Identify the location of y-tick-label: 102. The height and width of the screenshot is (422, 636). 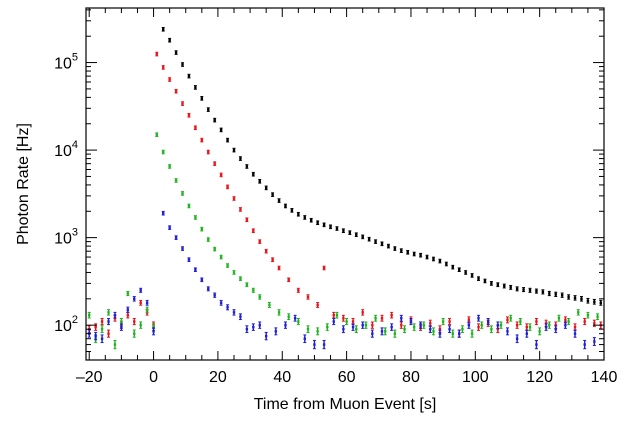
(66, 324).